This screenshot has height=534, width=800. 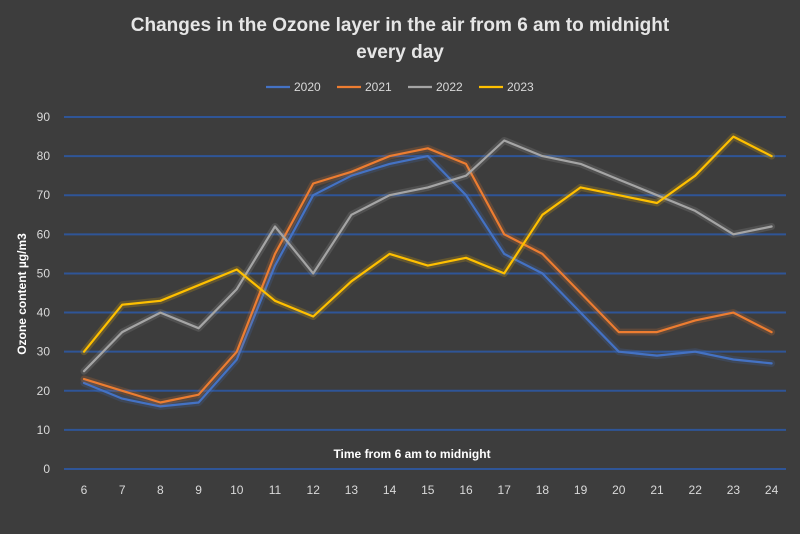 What do you see at coordinates (44, 234) in the screenshot?
I see `y-tick-label: 60` at bounding box center [44, 234].